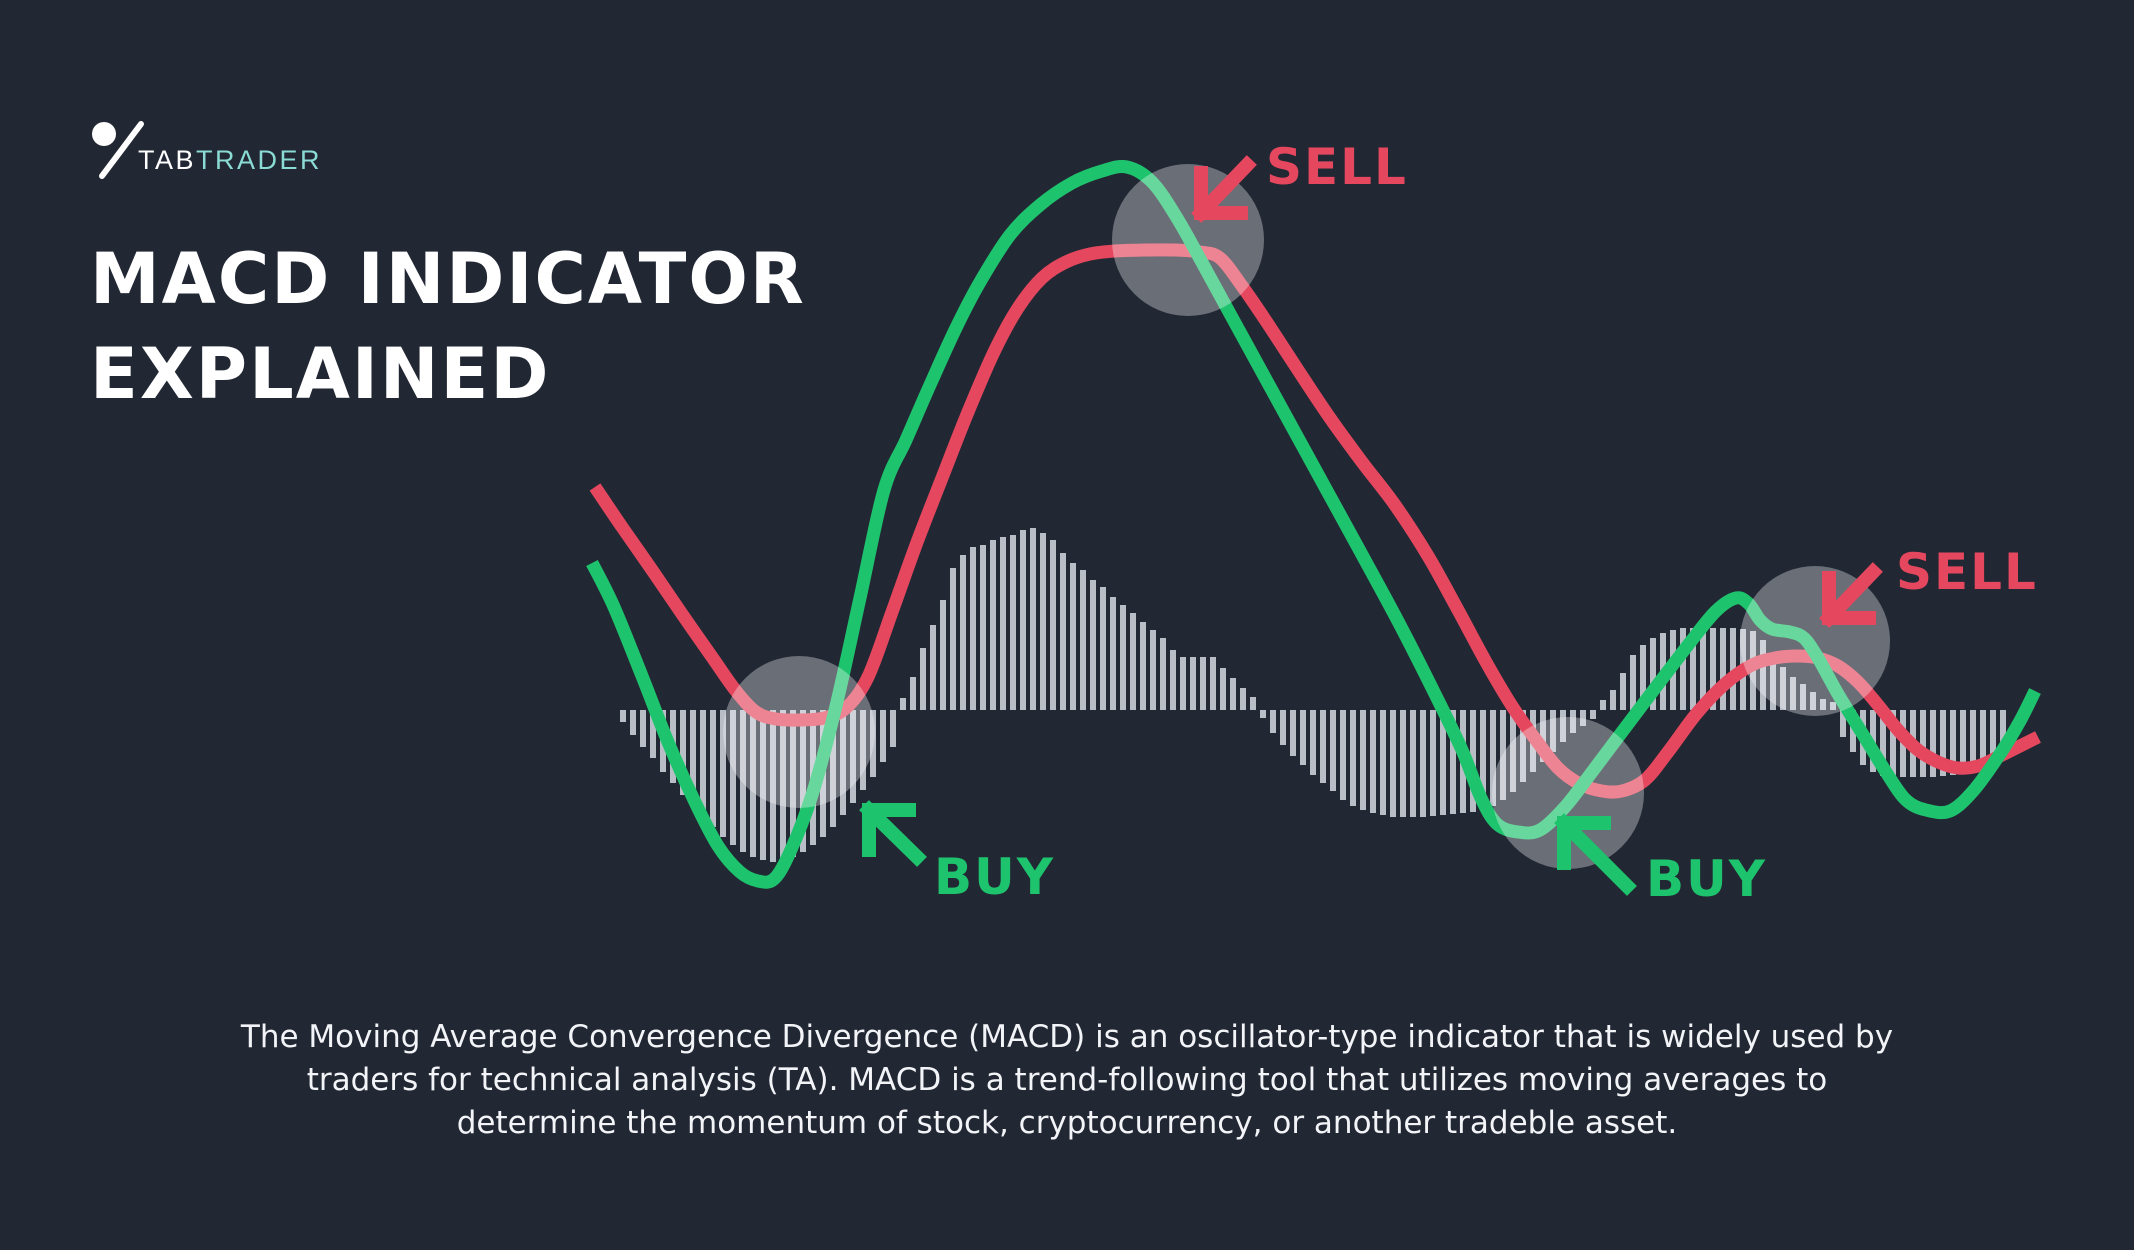  I want to click on sell-arrow-2-icon, so click(1851, 595).